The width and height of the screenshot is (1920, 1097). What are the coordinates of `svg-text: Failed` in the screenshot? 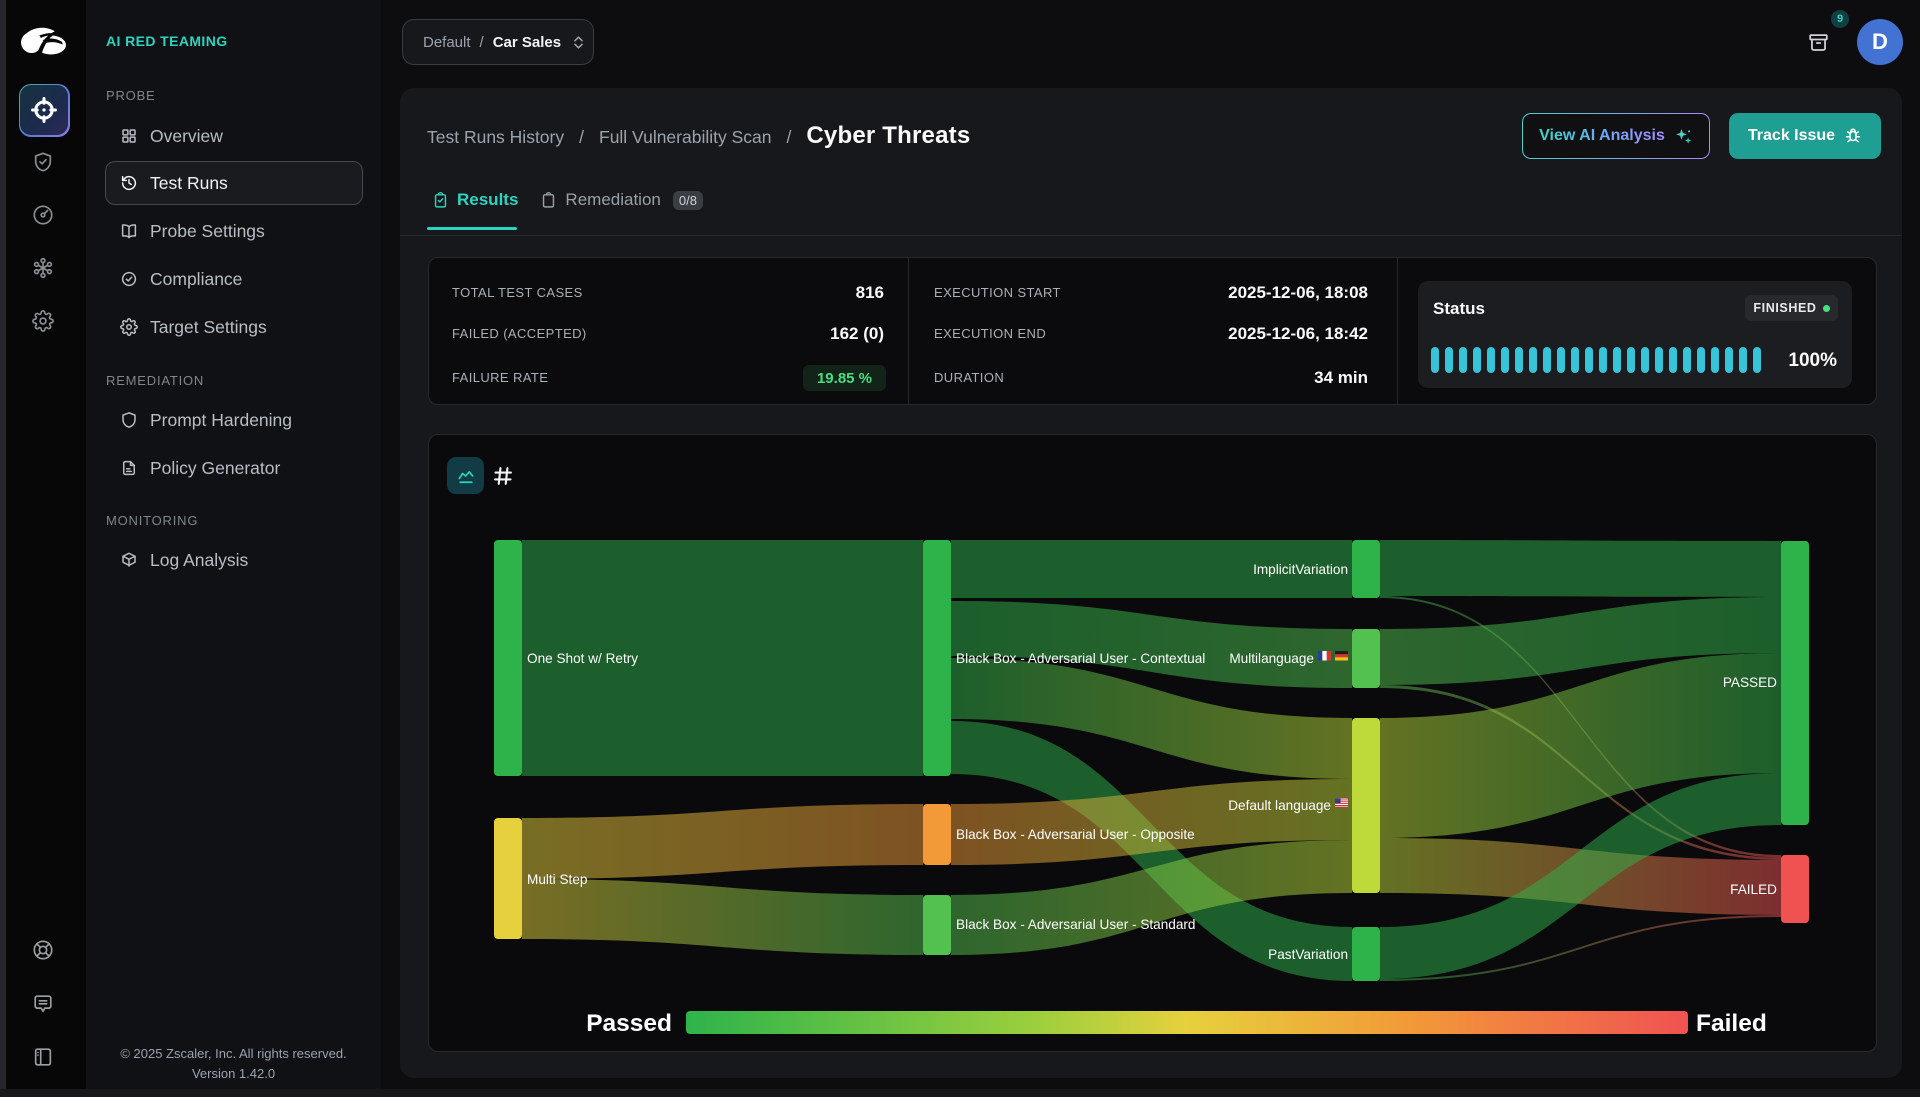 It's located at (1731, 1023).